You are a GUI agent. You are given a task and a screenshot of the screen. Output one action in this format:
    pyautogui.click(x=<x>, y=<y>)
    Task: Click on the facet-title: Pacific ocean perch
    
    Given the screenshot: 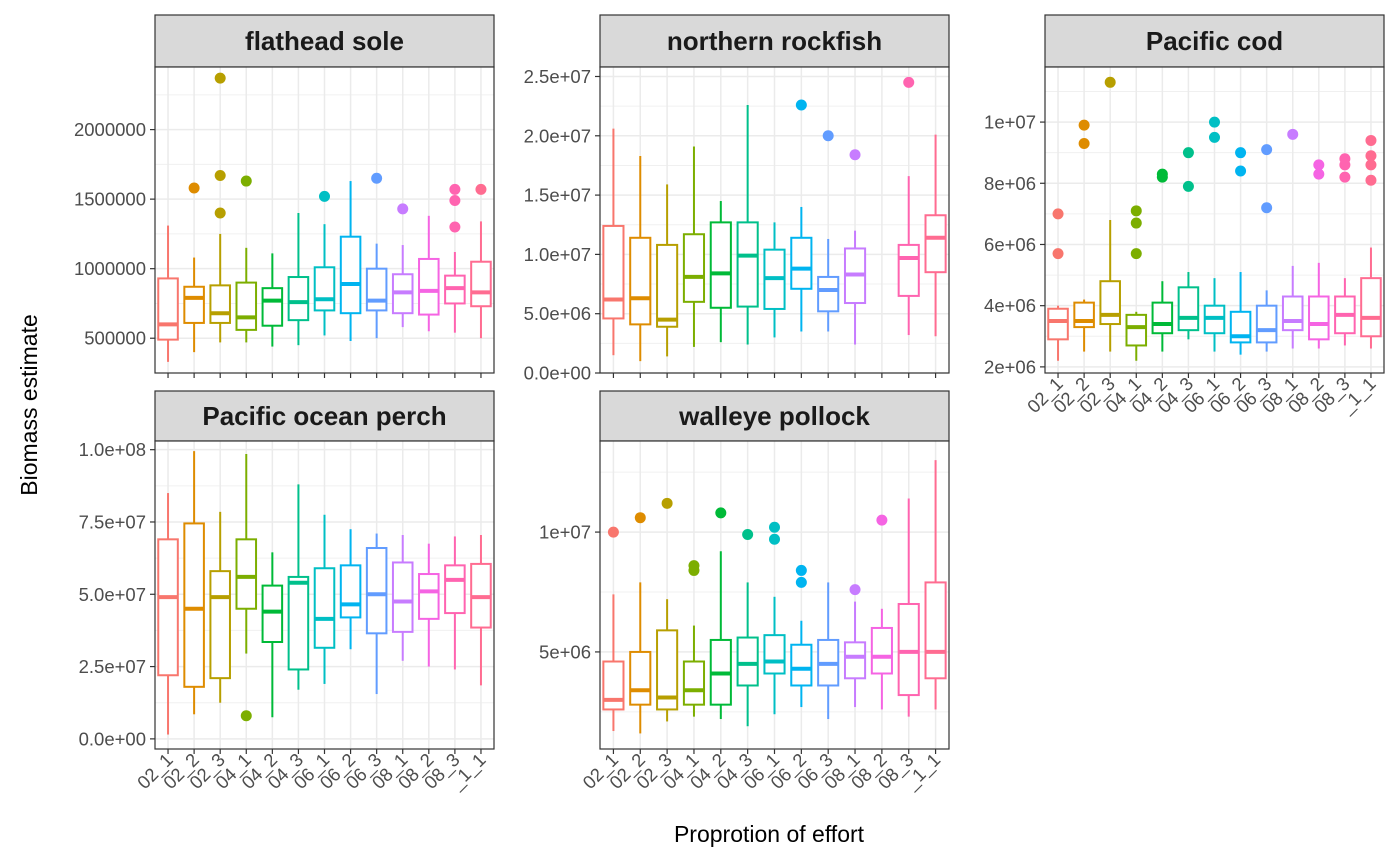 What is the action you would take?
    pyautogui.click(x=324, y=416)
    